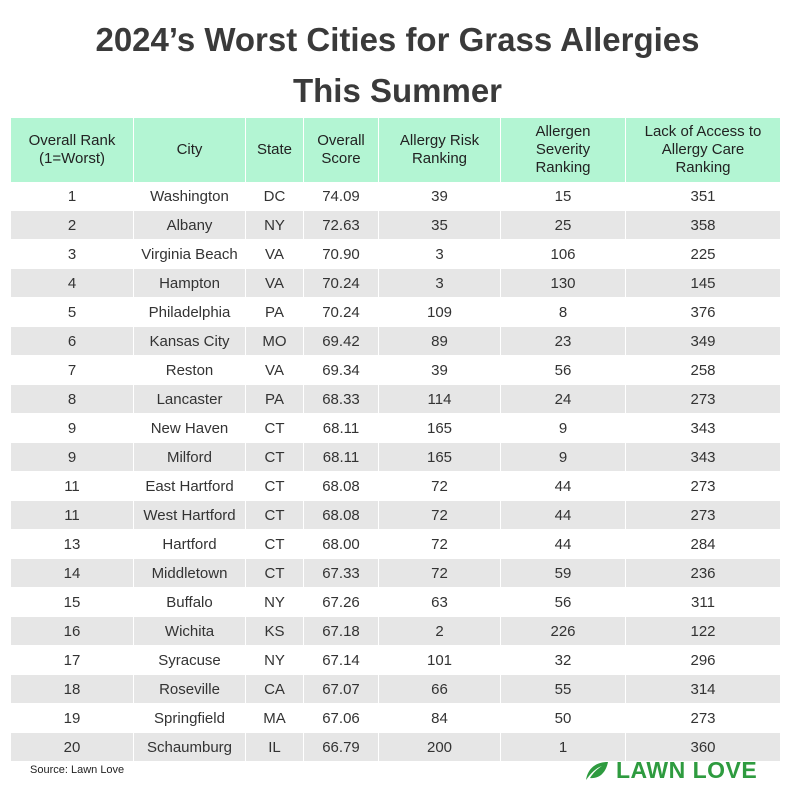  Describe the element at coordinates (439, 428) in the screenshot. I see `table-cell: 165` at that location.